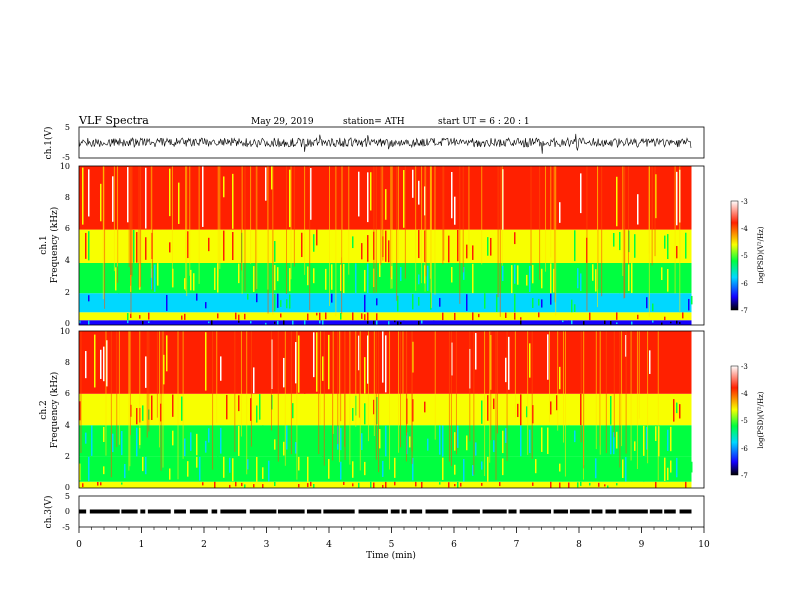 This screenshot has width=792, height=612. What do you see at coordinates (484, 122) in the screenshot?
I see `start-time-label: start UT = 6 : 20 : 1` at bounding box center [484, 122].